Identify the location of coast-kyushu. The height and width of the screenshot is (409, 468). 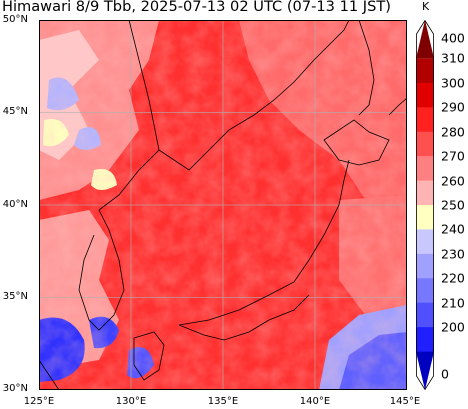
(149, 356).